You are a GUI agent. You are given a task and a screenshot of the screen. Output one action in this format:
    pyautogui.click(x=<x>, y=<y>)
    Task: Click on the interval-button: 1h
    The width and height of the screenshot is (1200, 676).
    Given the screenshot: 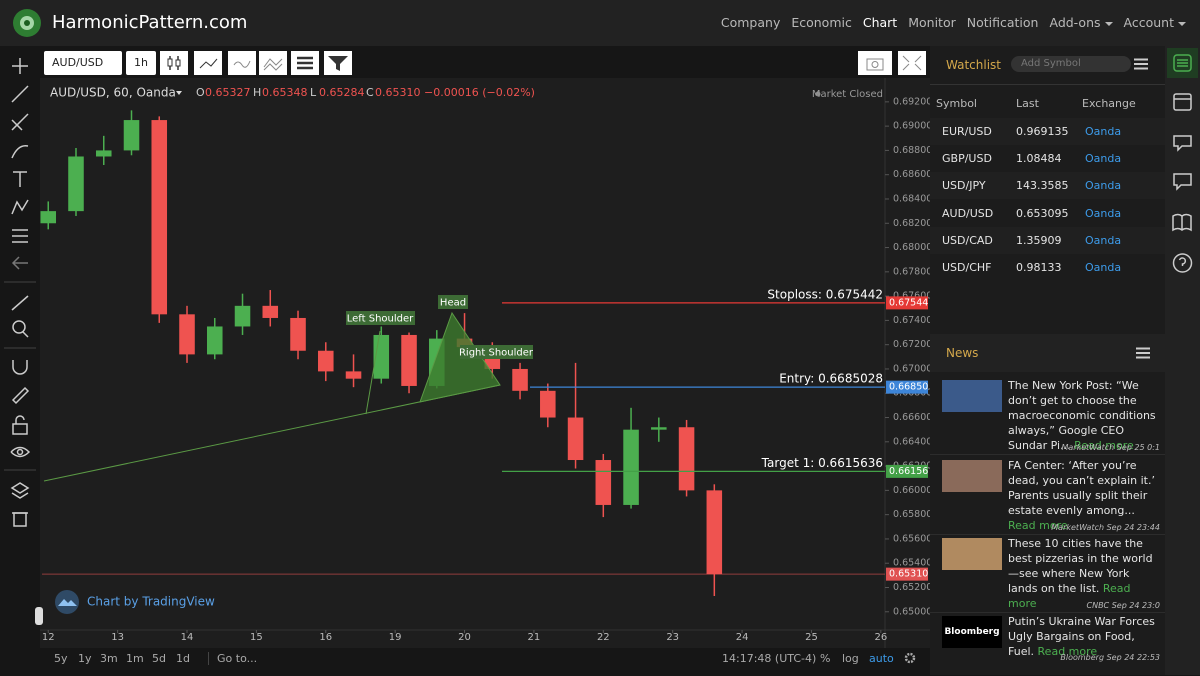 What is the action you would take?
    pyautogui.click(x=141, y=63)
    